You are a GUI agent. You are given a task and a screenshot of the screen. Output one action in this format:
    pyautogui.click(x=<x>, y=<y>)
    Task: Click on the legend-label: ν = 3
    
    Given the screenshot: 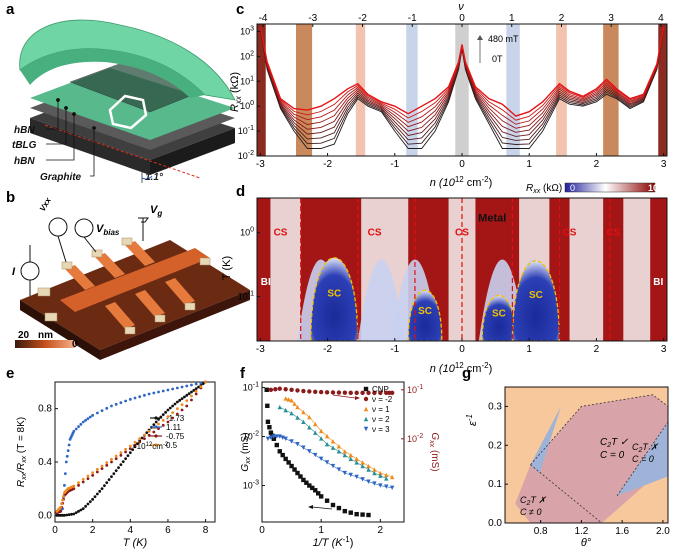 What is the action you would take?
    pyautogui.click(x=381, y=429)
    